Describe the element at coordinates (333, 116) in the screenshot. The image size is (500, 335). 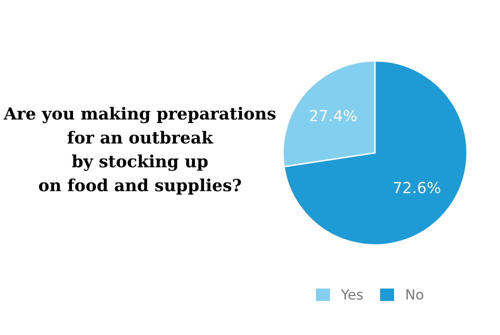
I see `data-label: 27.4%` at that location.